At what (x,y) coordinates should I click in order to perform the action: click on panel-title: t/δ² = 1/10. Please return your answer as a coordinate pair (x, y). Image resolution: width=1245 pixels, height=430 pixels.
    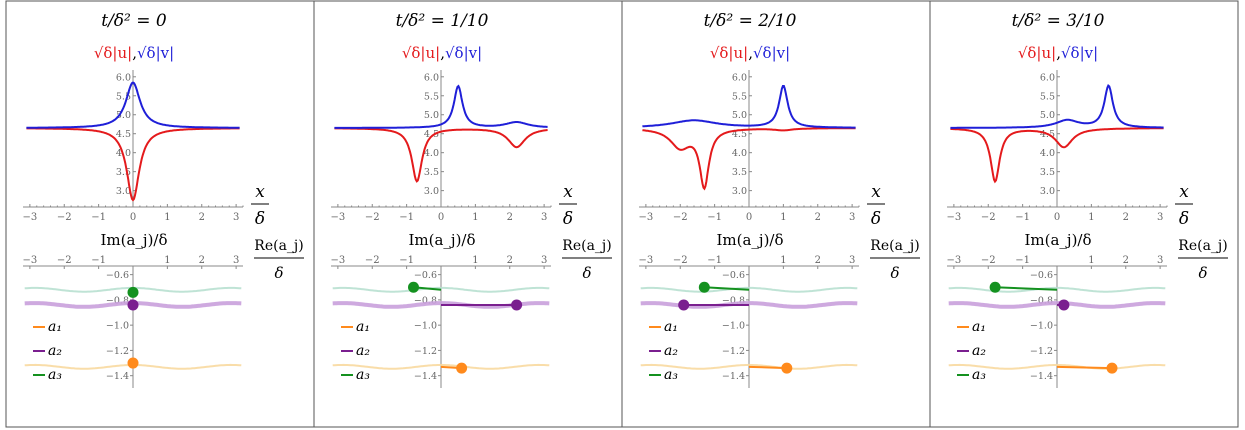
    Looking at the image, I should click on (442, 21).